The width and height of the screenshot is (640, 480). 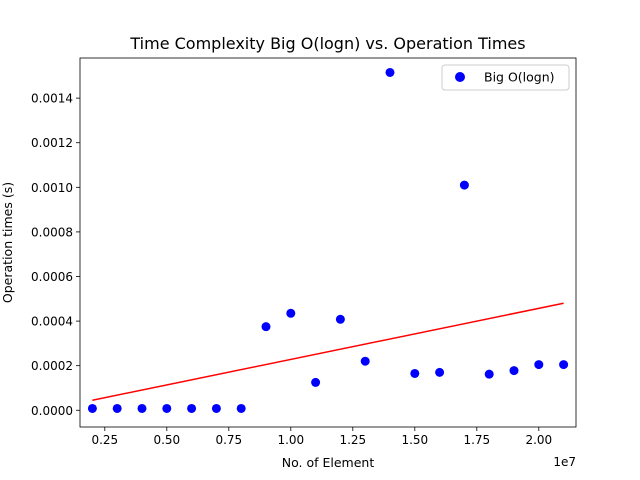 I want to click on y-axis-label: Operation times (s), so click(x=7, y=242).